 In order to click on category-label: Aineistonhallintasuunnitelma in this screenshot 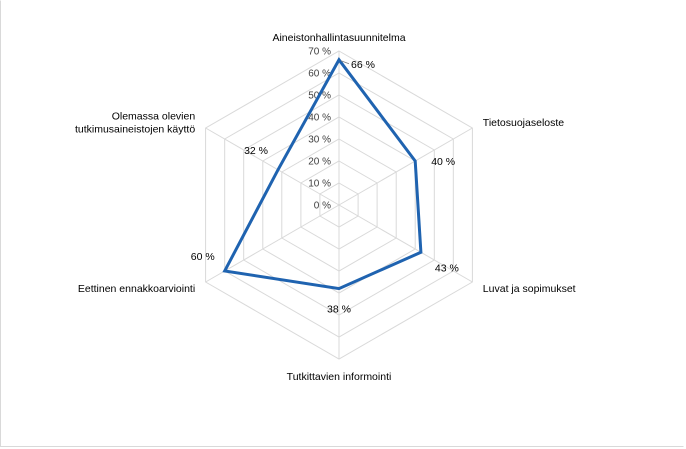, I will do `click(338, 38)`.